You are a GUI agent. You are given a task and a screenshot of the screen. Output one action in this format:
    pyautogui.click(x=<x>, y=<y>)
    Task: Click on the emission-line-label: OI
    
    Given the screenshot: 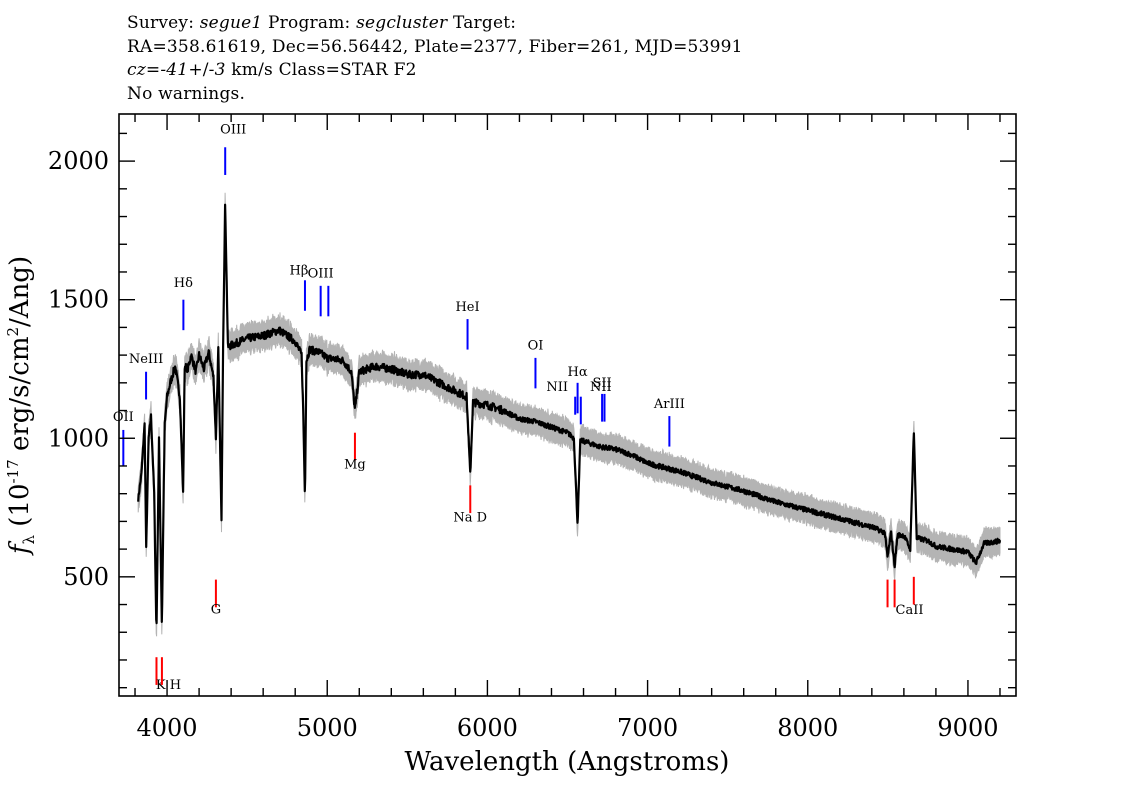 What is the action you would take?
    pyautogui.click(x=536, y=346)
    